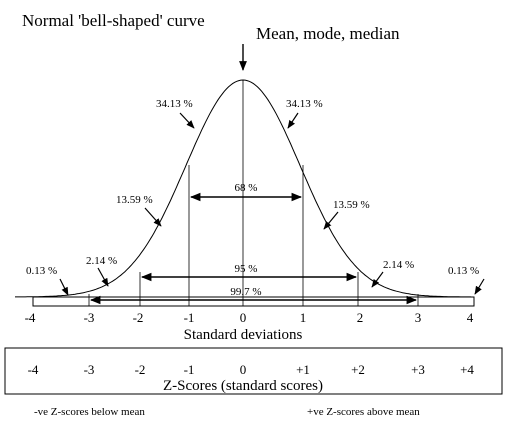 The height and width of the screenshot is (428, 512). I want to click on label-tail-right: 0.13 %, so click(463, 271).